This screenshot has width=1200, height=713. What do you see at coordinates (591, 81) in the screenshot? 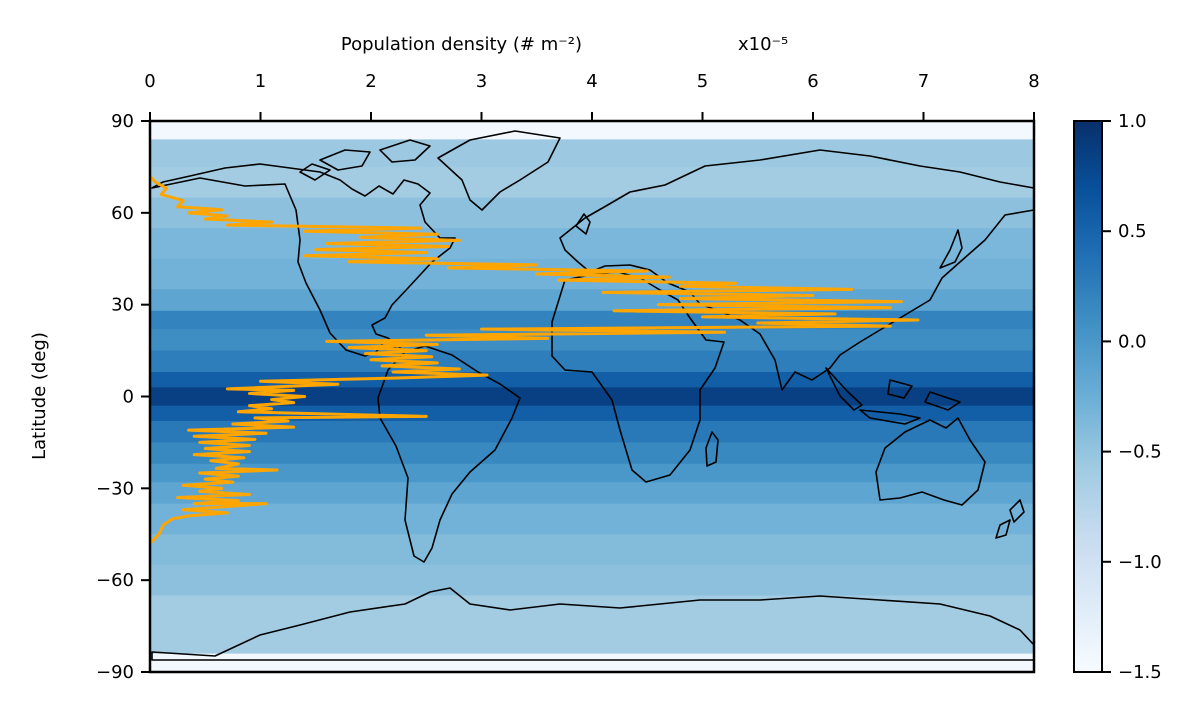
I see `x-tick-label: 4` at bounding box center [591, 81].